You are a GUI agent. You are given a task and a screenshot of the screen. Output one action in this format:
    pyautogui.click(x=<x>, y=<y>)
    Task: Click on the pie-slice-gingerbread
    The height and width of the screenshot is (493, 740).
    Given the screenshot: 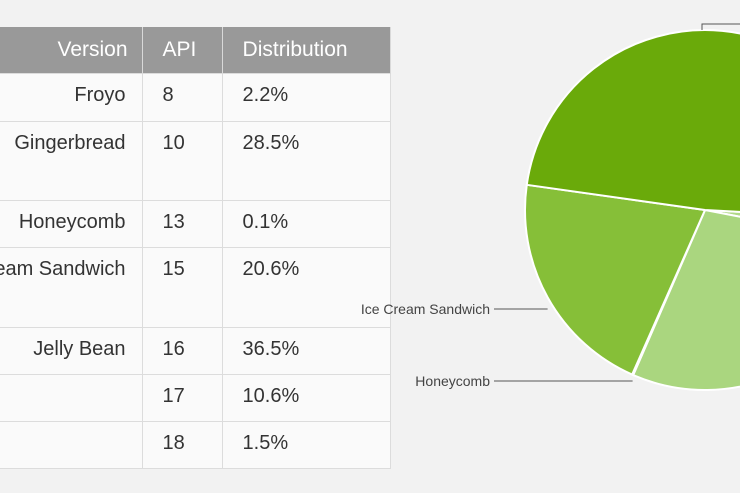 What is the action you would take?
    pyautogui.click(x=686, y=300)
    